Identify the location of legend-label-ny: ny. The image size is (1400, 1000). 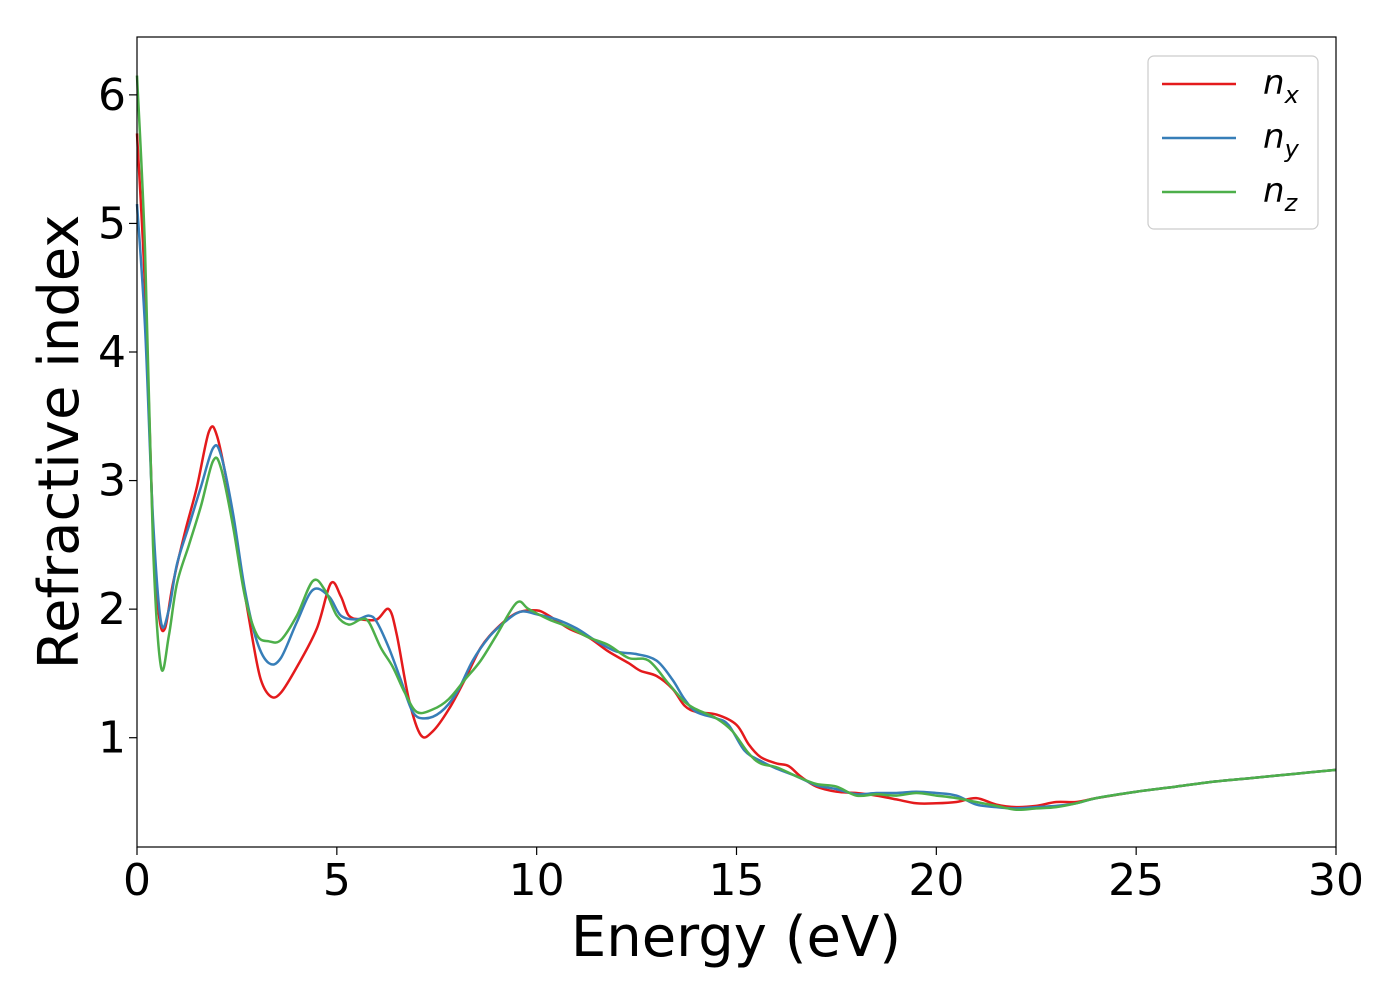
(1281, 140).